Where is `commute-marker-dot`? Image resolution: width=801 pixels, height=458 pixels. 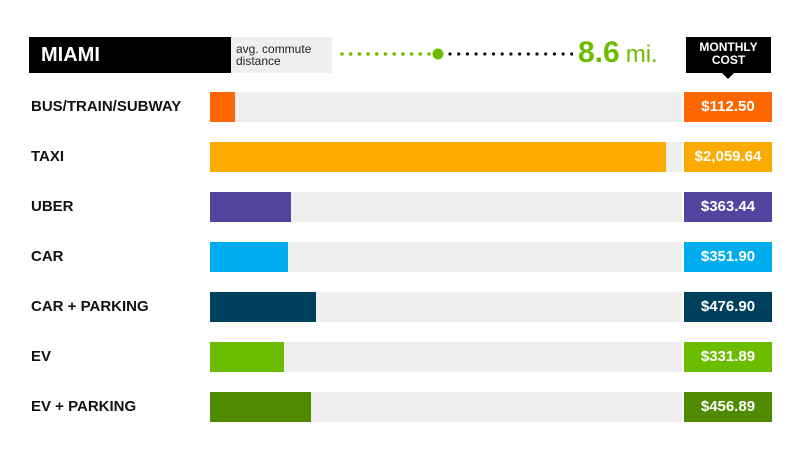 commute-marker-dot is located at coordinates (438, 54).